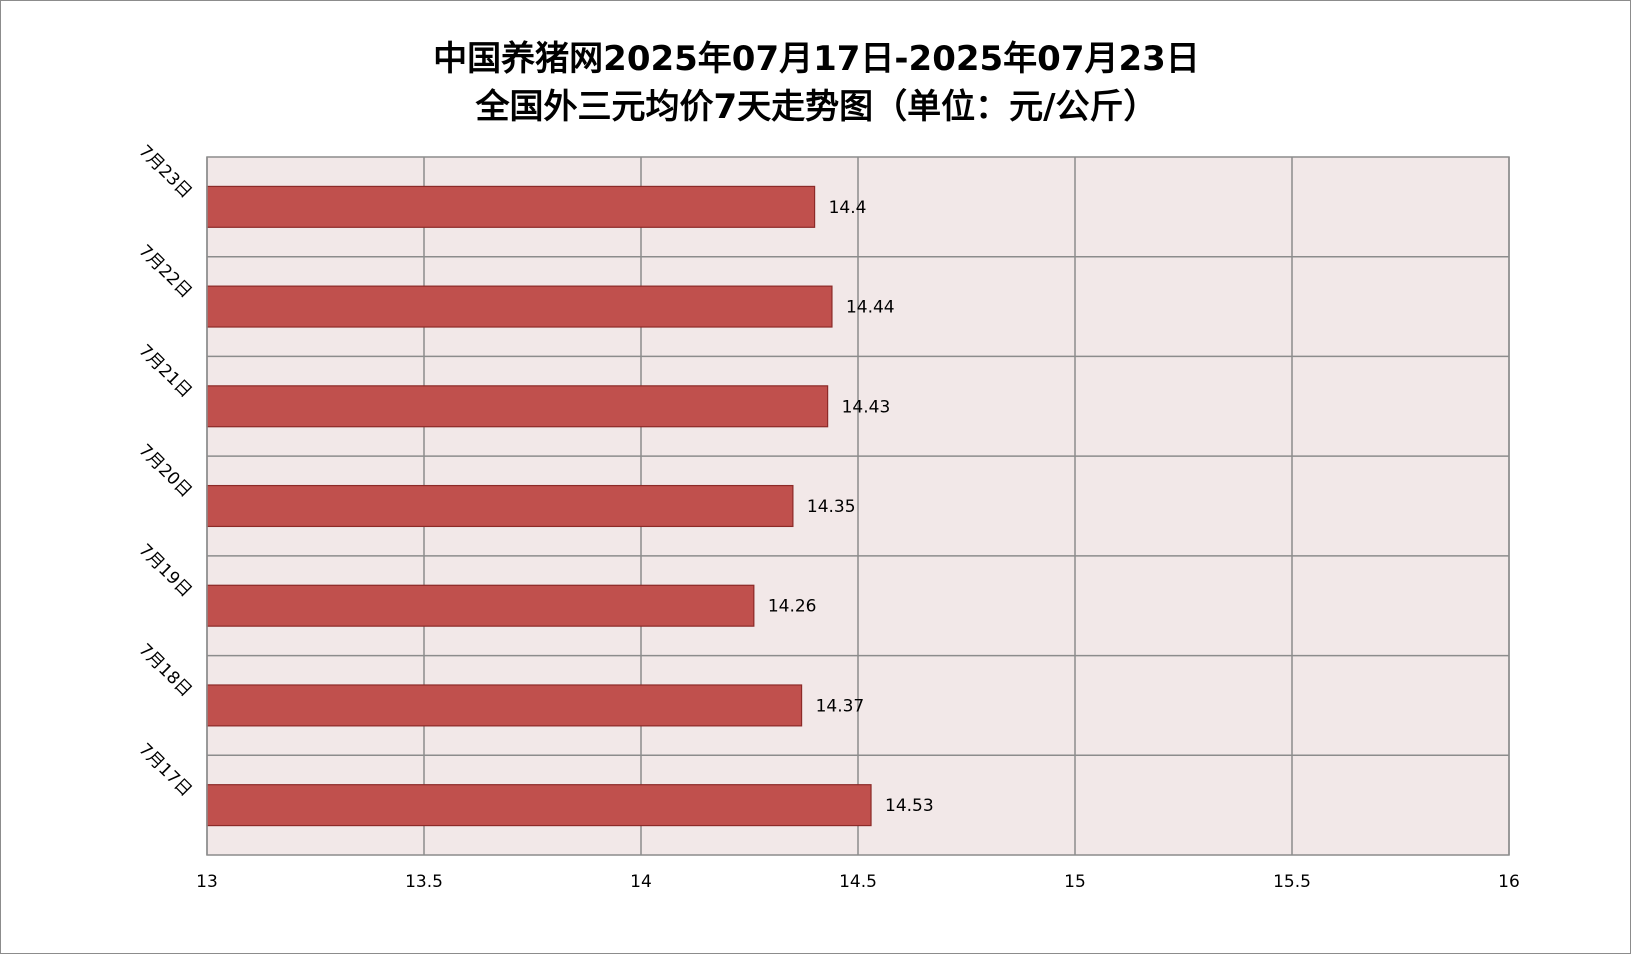 The width and height of the screenshot is (1631, 954). I want to click on data-label: 14.53, so click(909, 806).